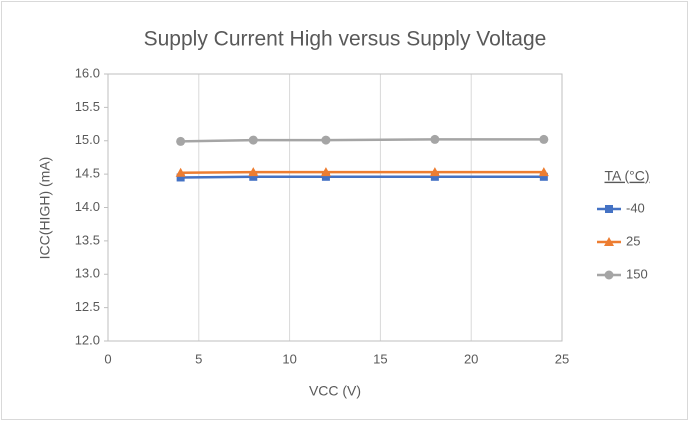 This screenshot has height=422, width=690. What do you see at coordinates (87, 273) in the screenshot?
I see `y-tick-label: 13.0` at bounding box center [87, 273].